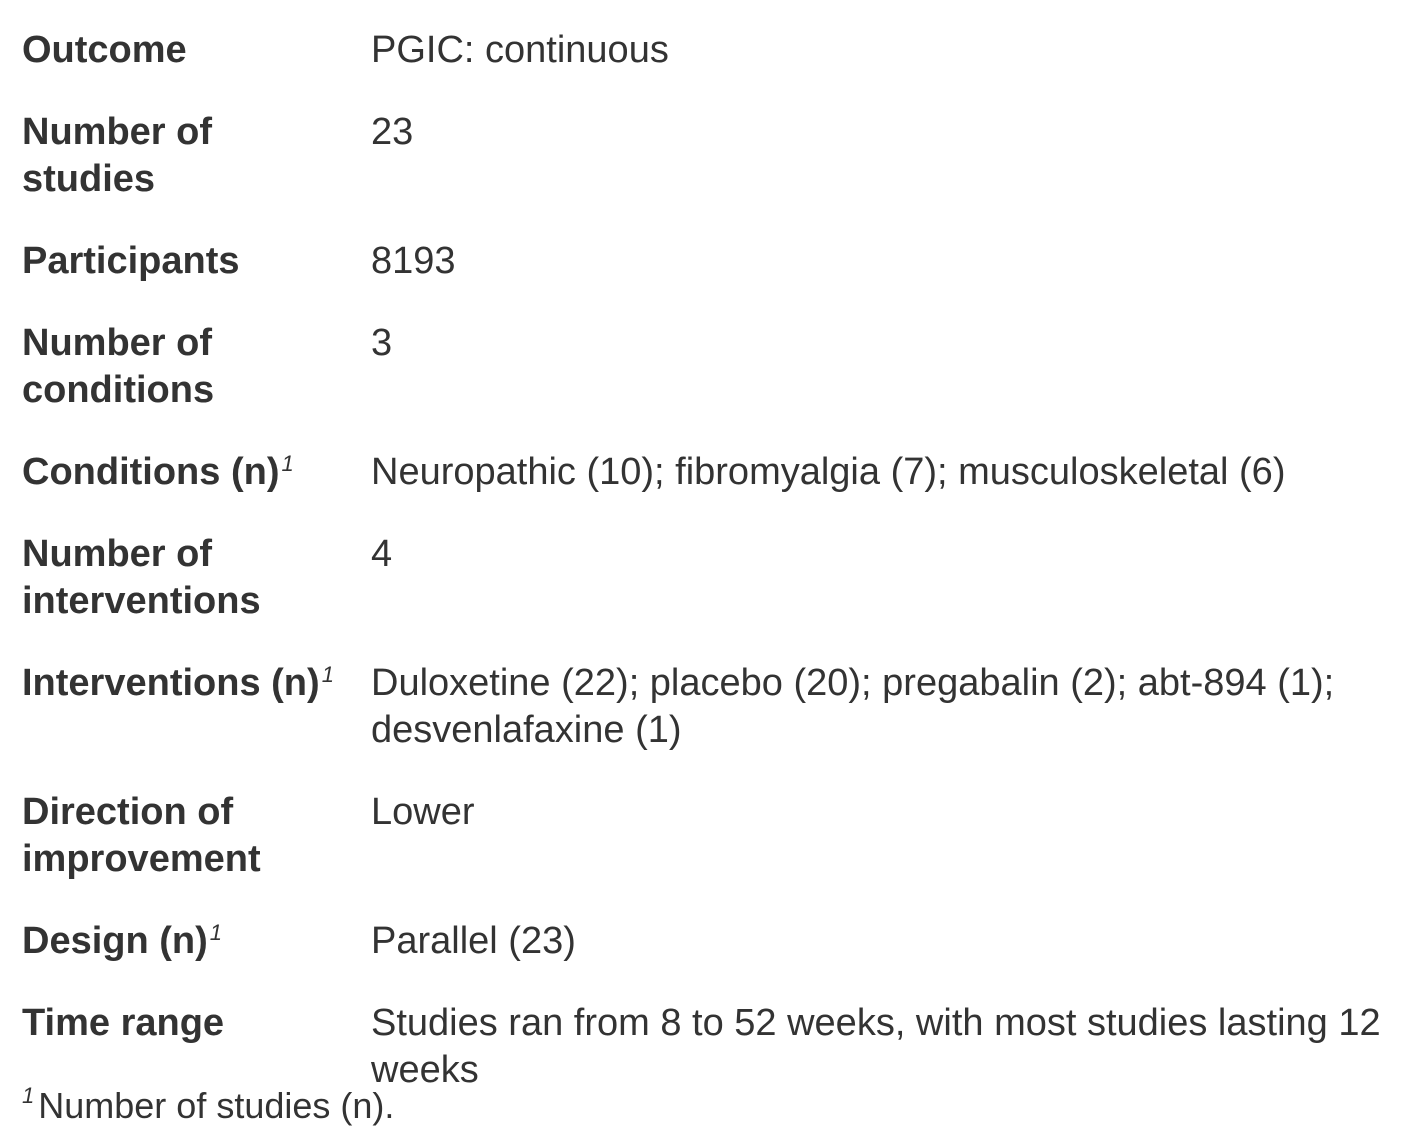 The width and height of the screenshot is (1420, 1148). I want to click on table-row-number-of-conditions: Number of conditions 3, so click(706, 364).